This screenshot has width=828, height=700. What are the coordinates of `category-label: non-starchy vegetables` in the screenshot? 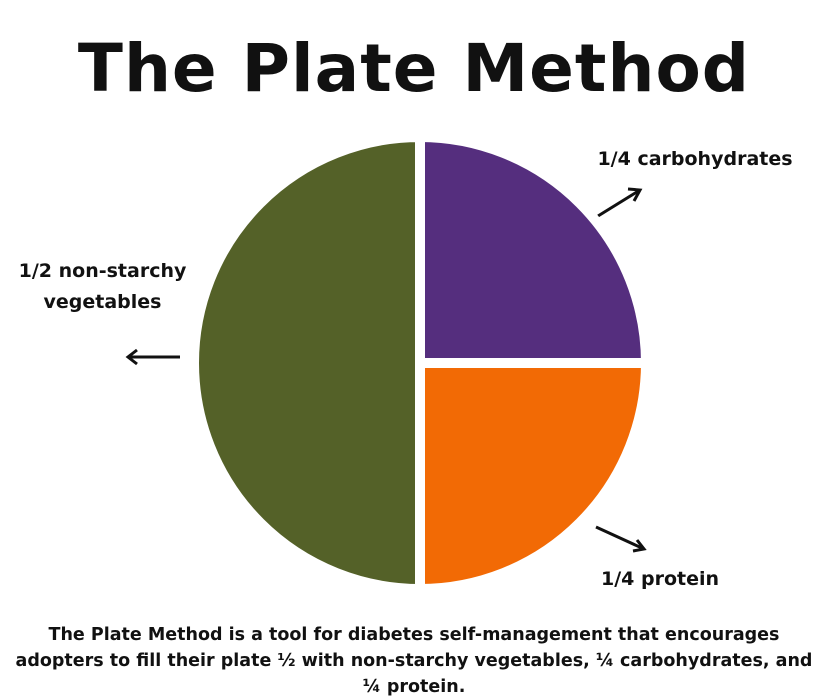 It's located at (115, 286).